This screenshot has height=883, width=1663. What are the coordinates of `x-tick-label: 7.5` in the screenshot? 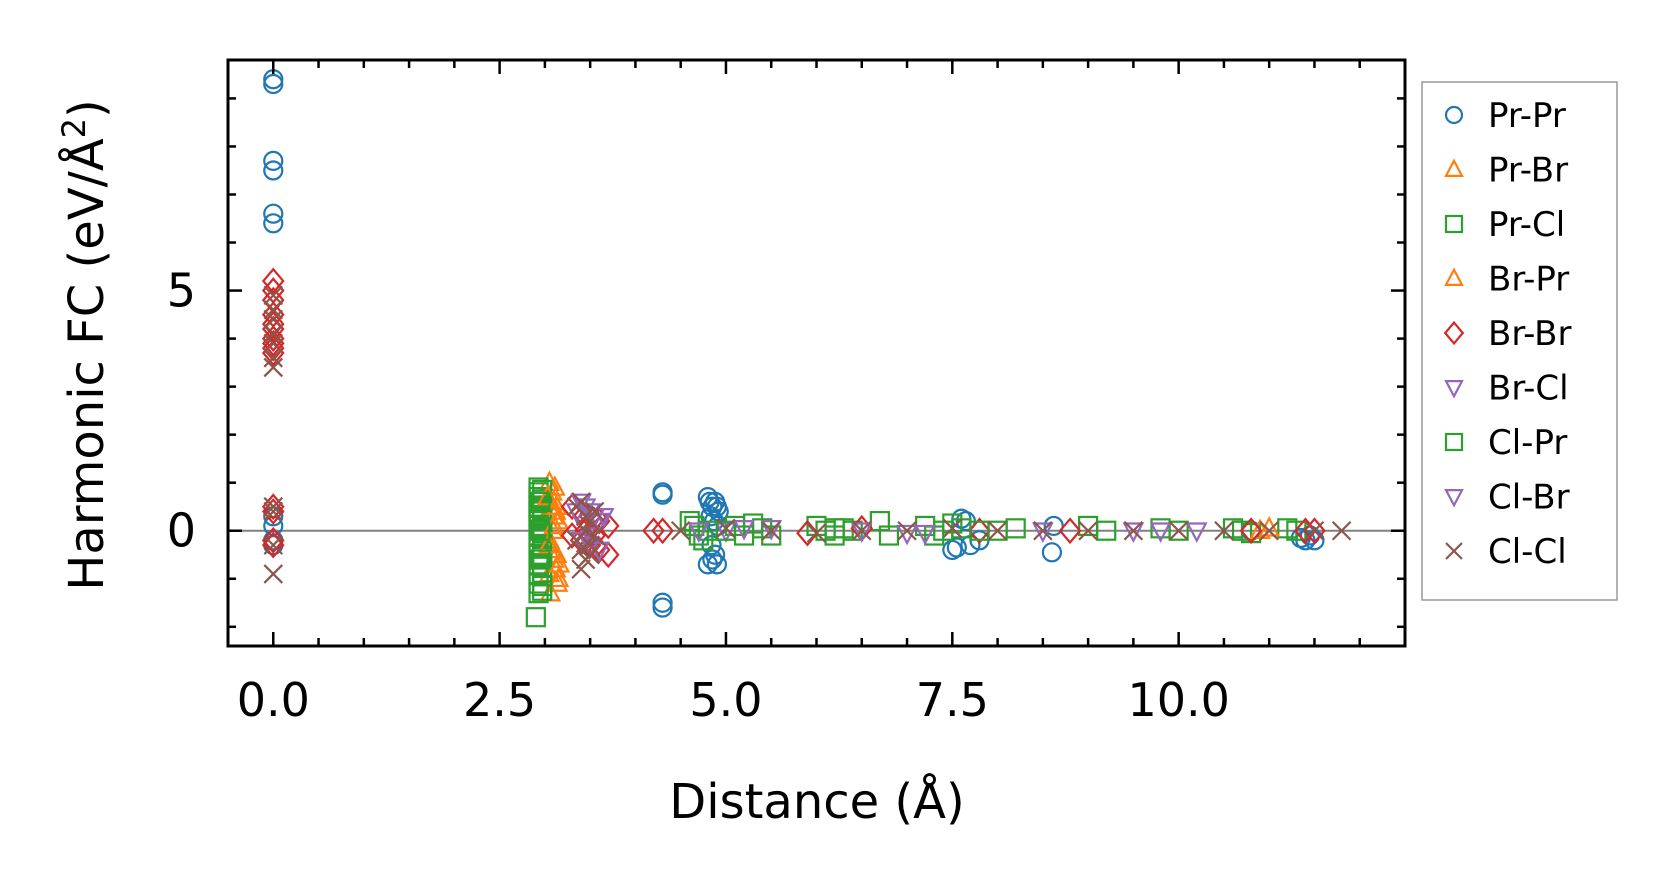 It's located at (952, 700).